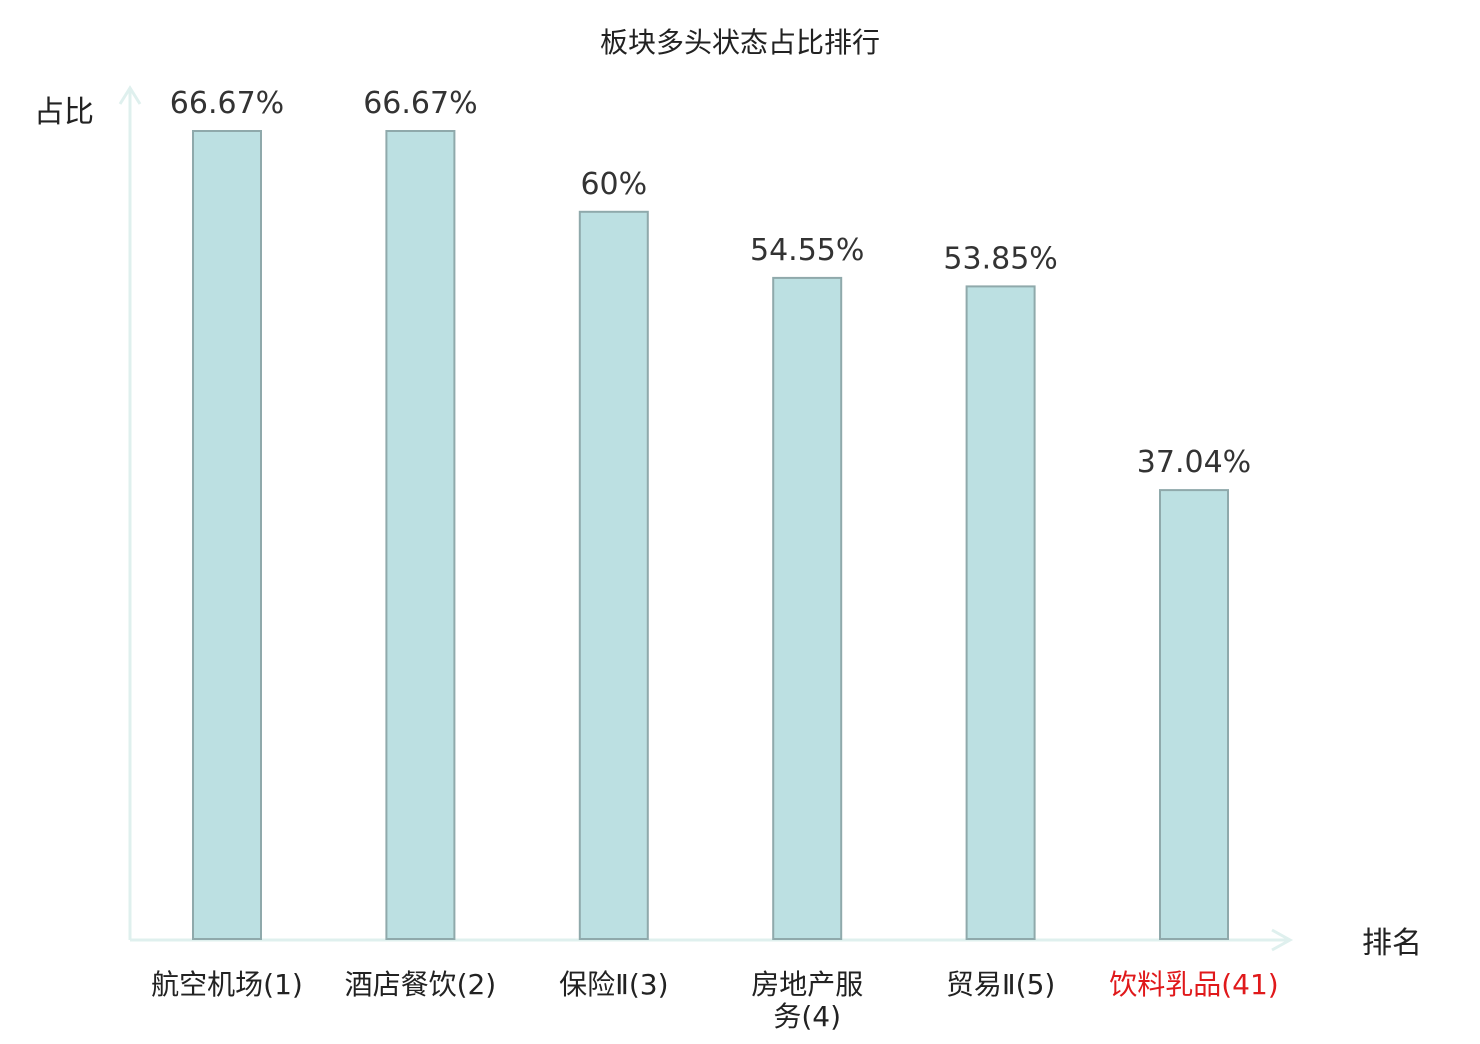 The height and width of the screenshot is (1044, 1480). I want to click on y-axis-arrow, so click(130, 95).